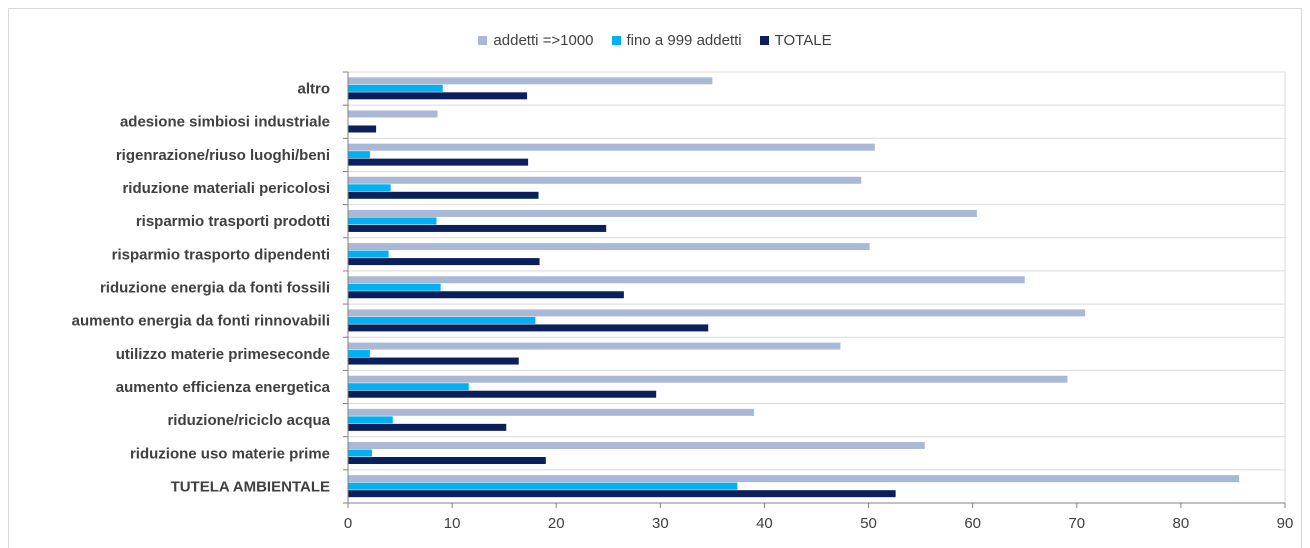 The image size is (1310, 548). I want to click on legend-item-series-3: TOTALE, so click(795, 40).